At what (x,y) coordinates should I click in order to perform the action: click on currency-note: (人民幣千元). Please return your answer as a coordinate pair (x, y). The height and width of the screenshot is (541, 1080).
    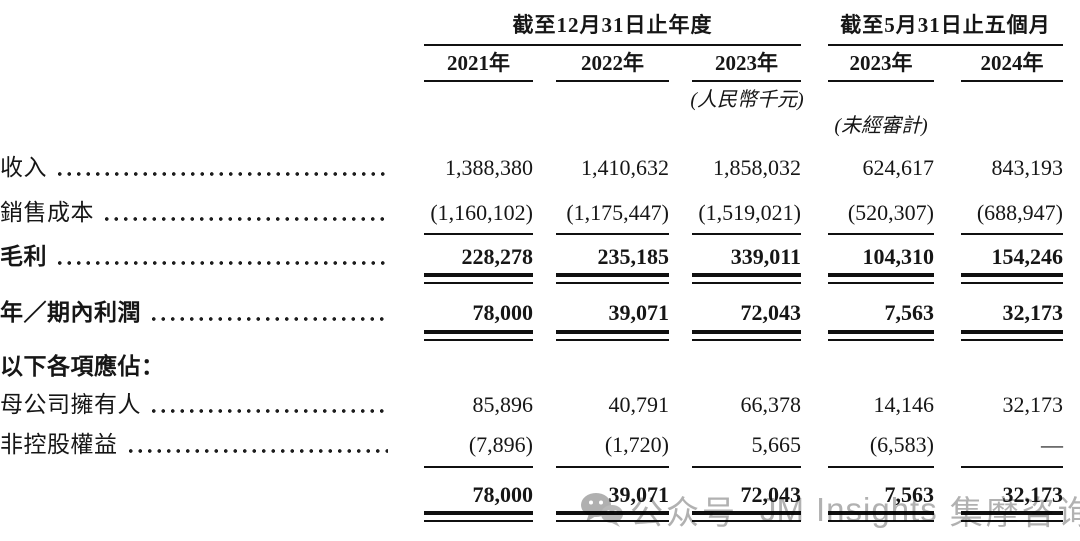
    Looking at the image, I should click on (747, 100).